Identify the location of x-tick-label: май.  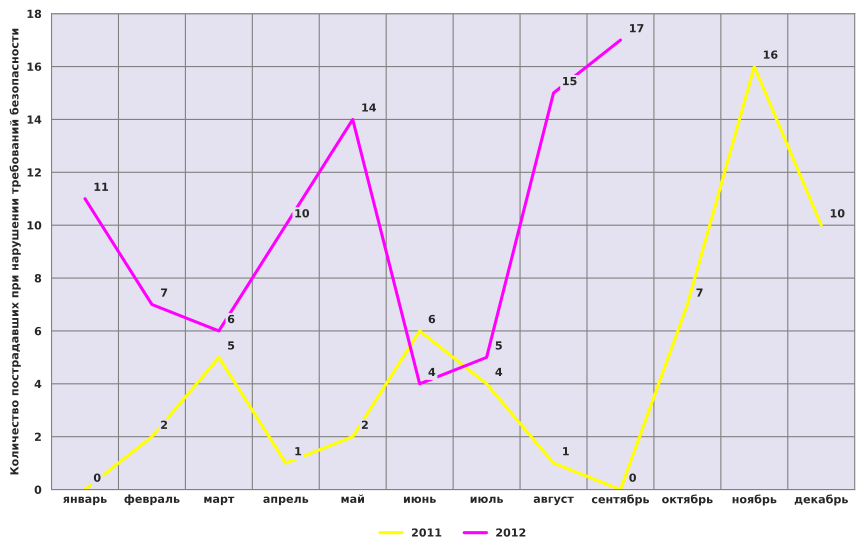
(352, 499).